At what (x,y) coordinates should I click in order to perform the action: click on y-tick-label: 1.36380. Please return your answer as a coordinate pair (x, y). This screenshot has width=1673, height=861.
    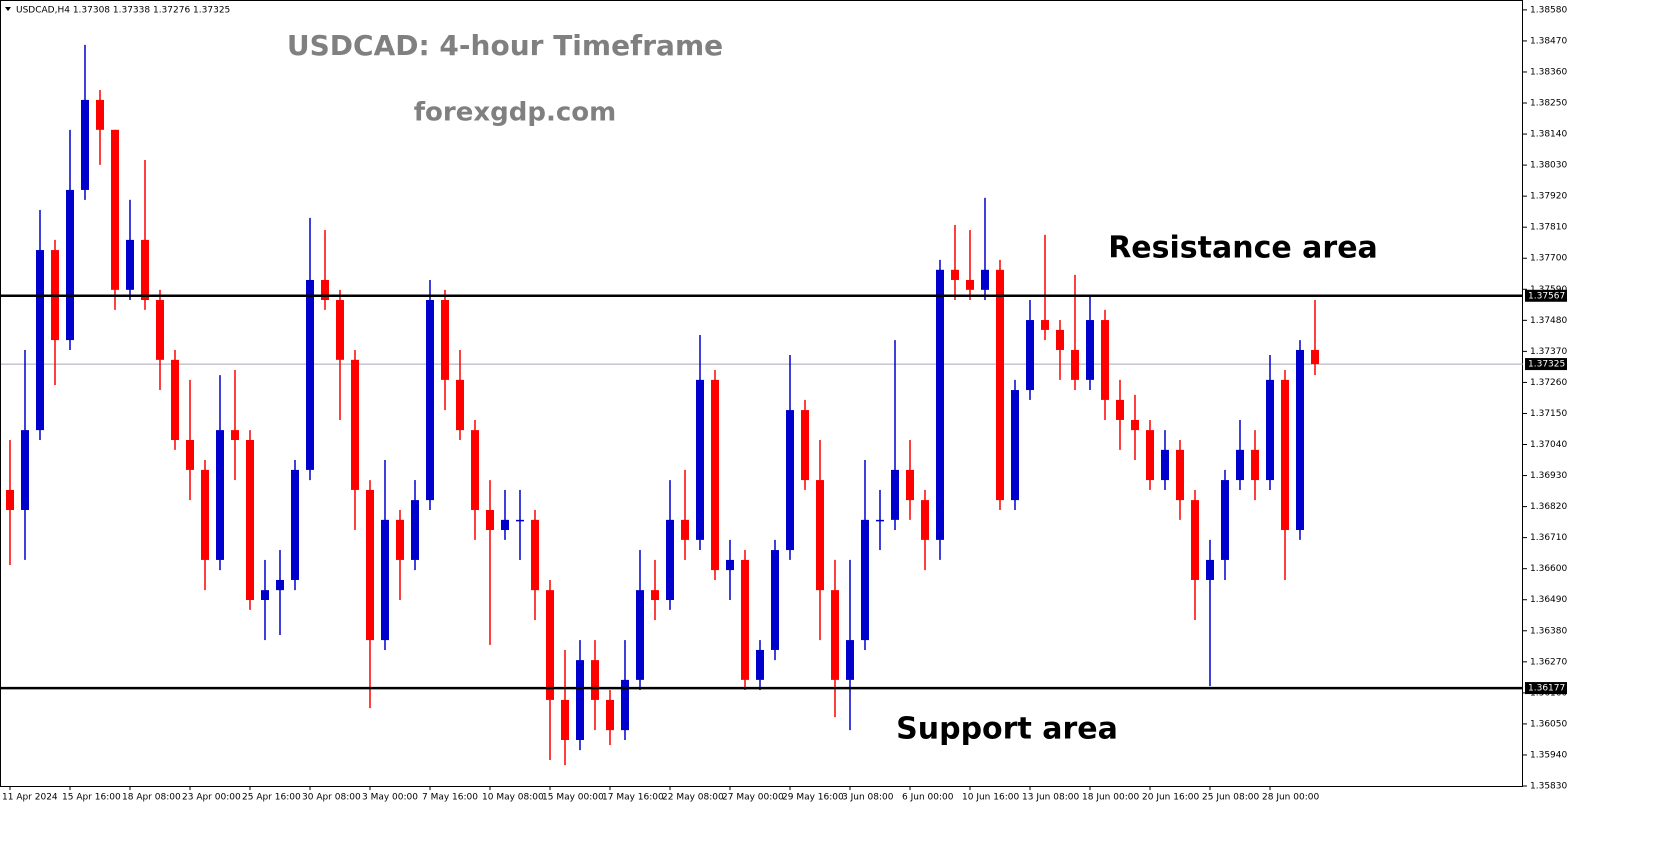
    Looking at the image, I should click on (1548, 631).